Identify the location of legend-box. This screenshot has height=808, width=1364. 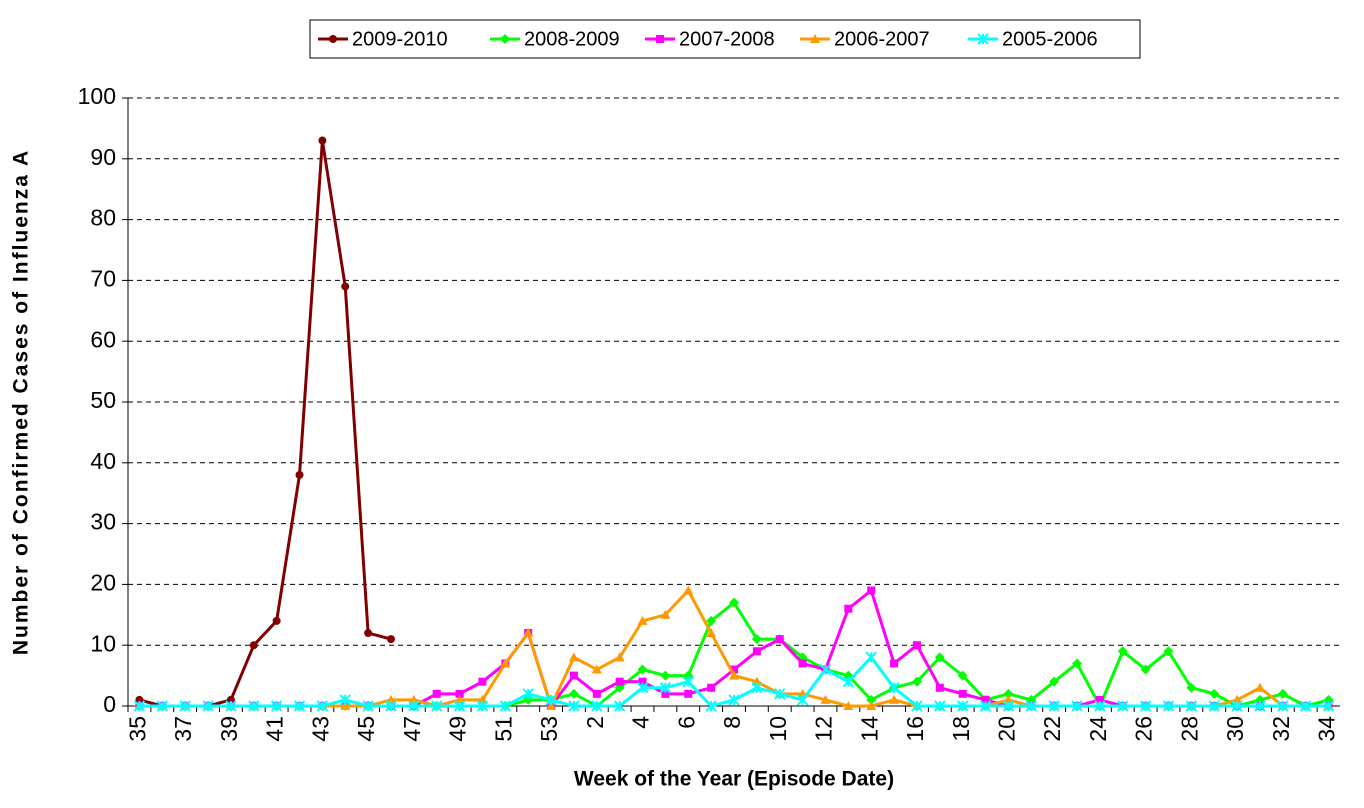
(725, 39).